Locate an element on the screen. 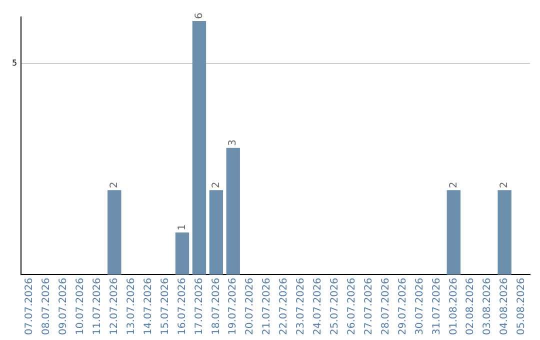 The image size is (540, 340). x-tick-label: 19.07.2026 is located at coordinates (233, 307).